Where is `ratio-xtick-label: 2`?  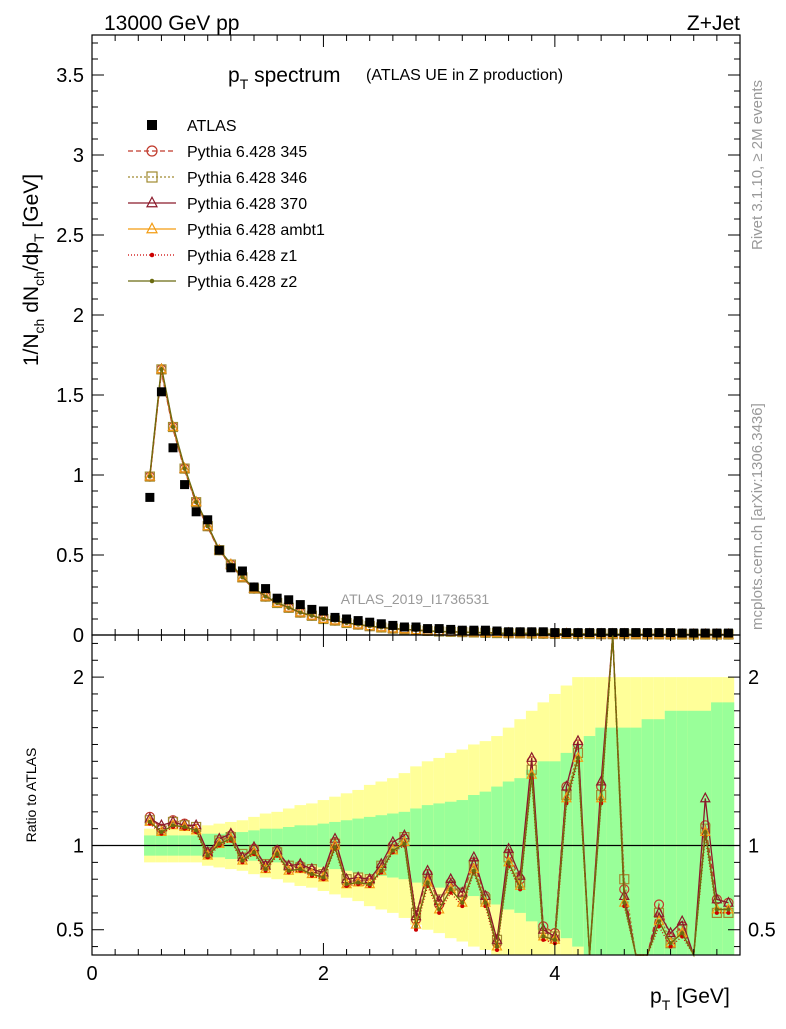
ratio-xtick-label: 2 is located at coordinates (323, 974).